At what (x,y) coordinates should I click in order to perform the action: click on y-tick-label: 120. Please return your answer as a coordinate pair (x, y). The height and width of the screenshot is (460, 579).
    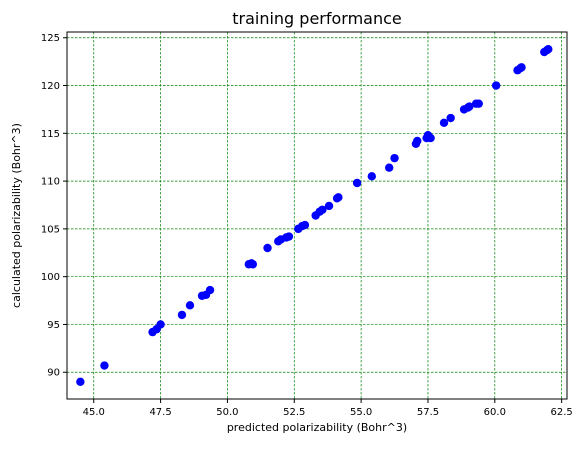
    Looking at the image, I should click on (50, 86).